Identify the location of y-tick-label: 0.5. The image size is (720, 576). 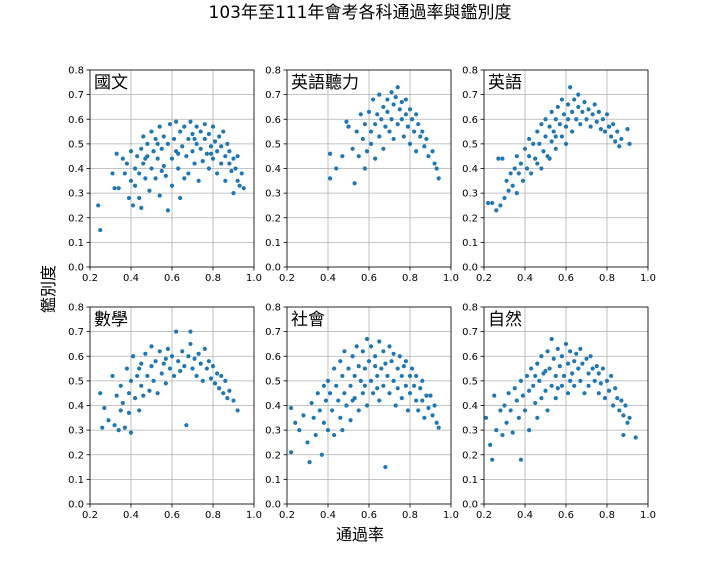
(273, 381).